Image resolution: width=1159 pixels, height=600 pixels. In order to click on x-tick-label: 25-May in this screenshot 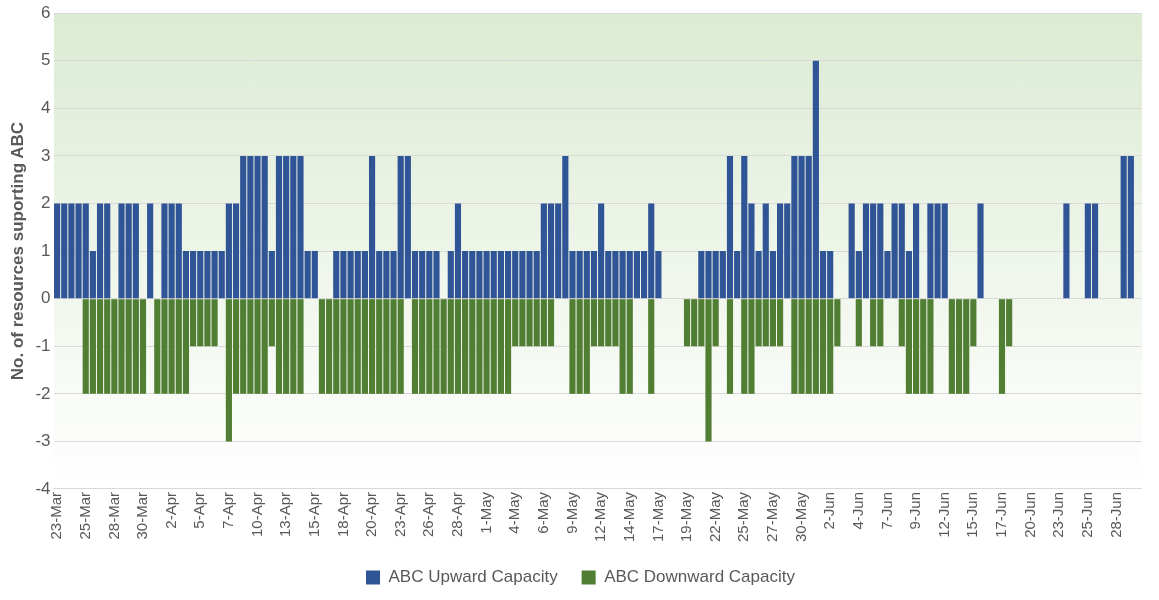, I will do `click(743, 517)`.